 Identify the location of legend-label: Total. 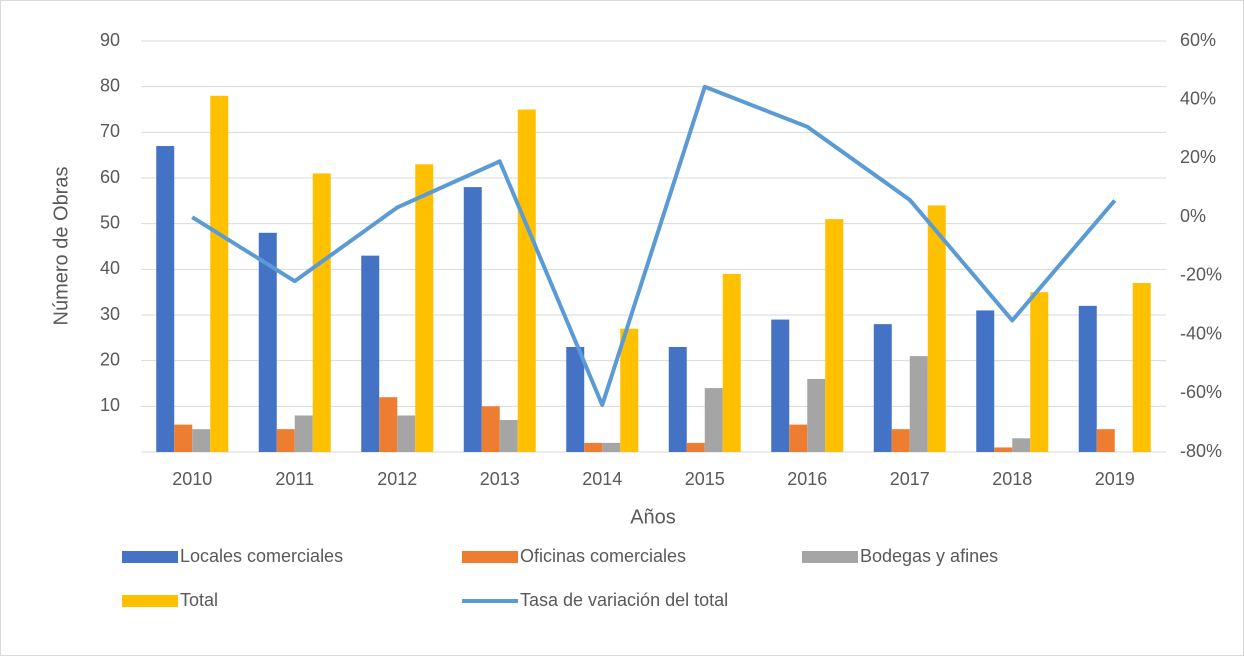
(199, 600).